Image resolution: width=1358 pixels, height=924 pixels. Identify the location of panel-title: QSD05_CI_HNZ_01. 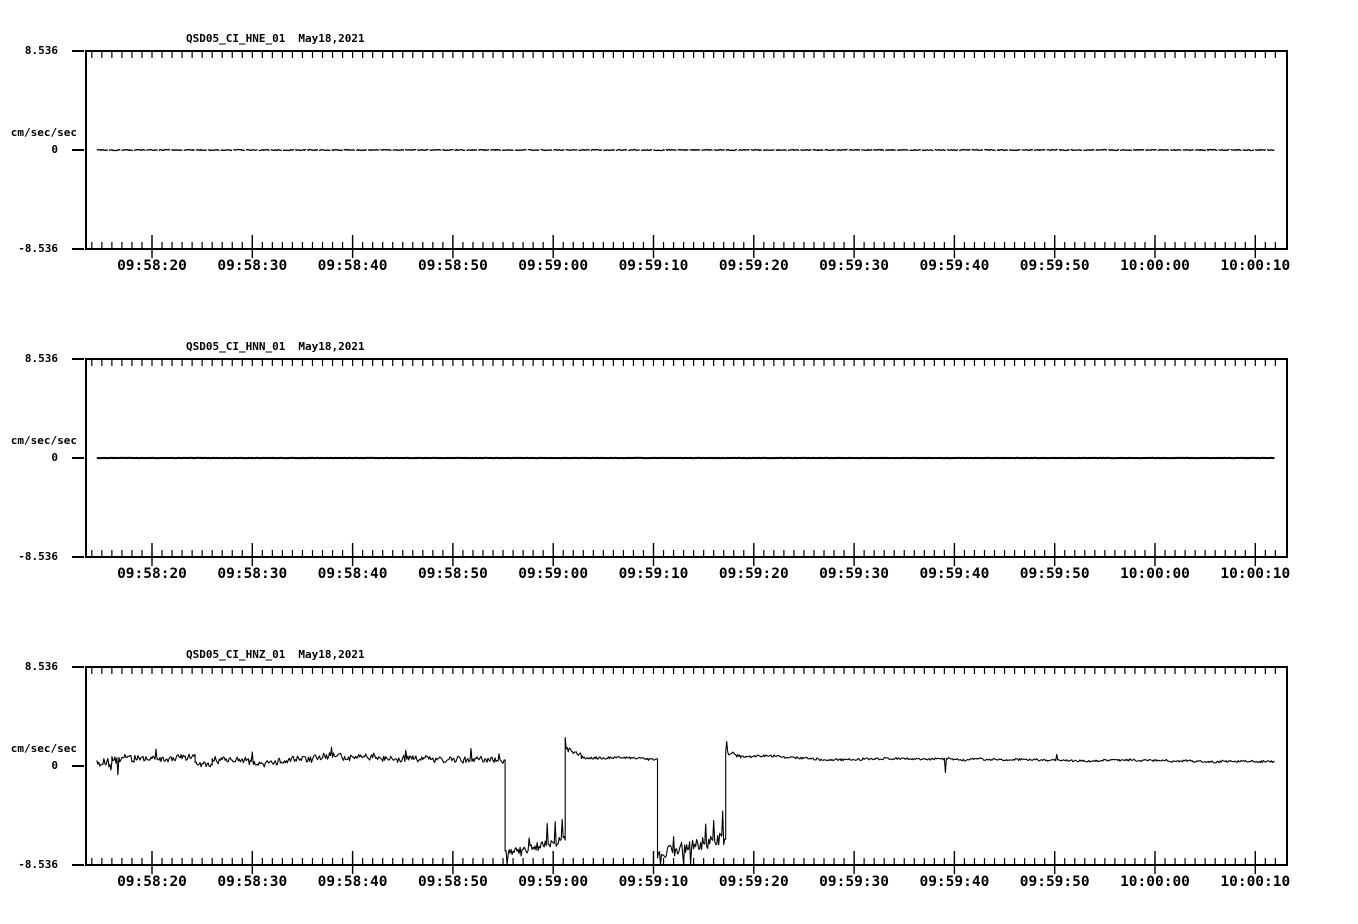
(236, 654).